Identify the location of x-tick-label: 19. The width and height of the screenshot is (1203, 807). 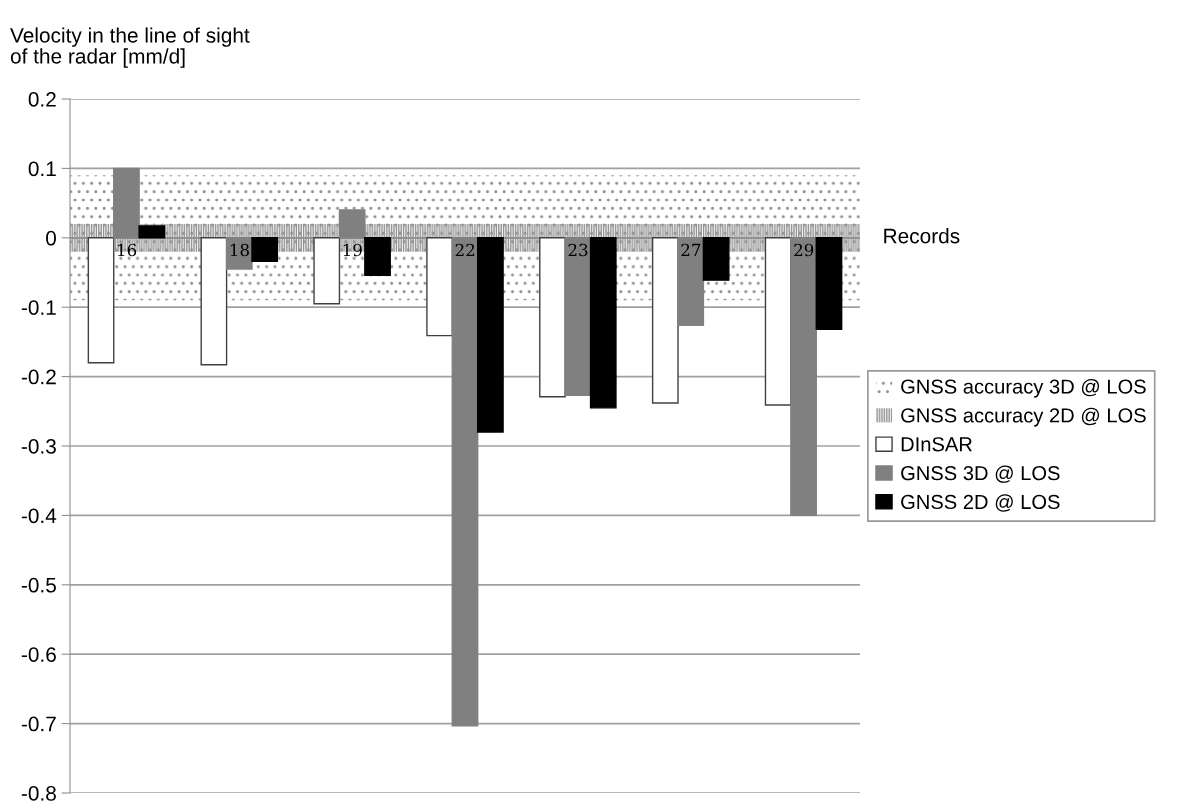
(352, 250).